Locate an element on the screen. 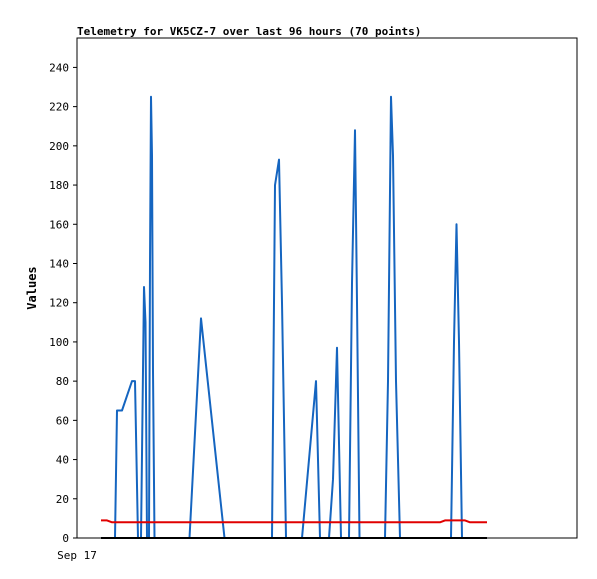 The image size is (597, 579). y-axis-label: Values is located at coordinates (32, 287).